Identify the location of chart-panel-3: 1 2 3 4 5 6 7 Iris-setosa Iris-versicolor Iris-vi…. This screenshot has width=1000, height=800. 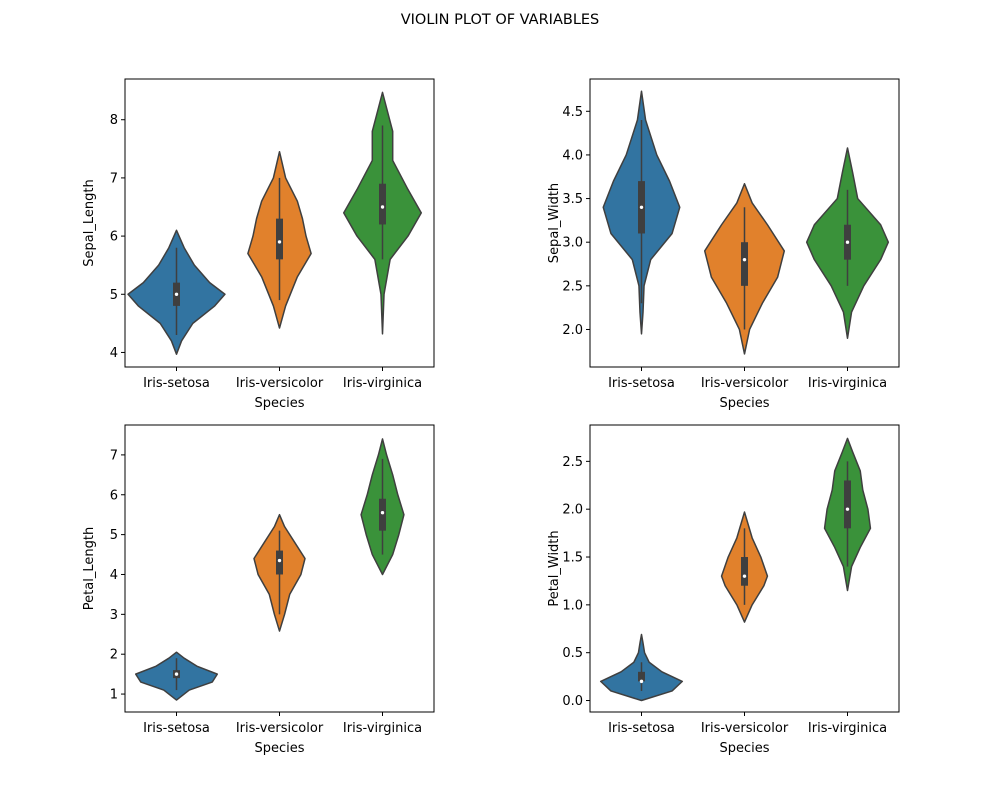
(258, 590).